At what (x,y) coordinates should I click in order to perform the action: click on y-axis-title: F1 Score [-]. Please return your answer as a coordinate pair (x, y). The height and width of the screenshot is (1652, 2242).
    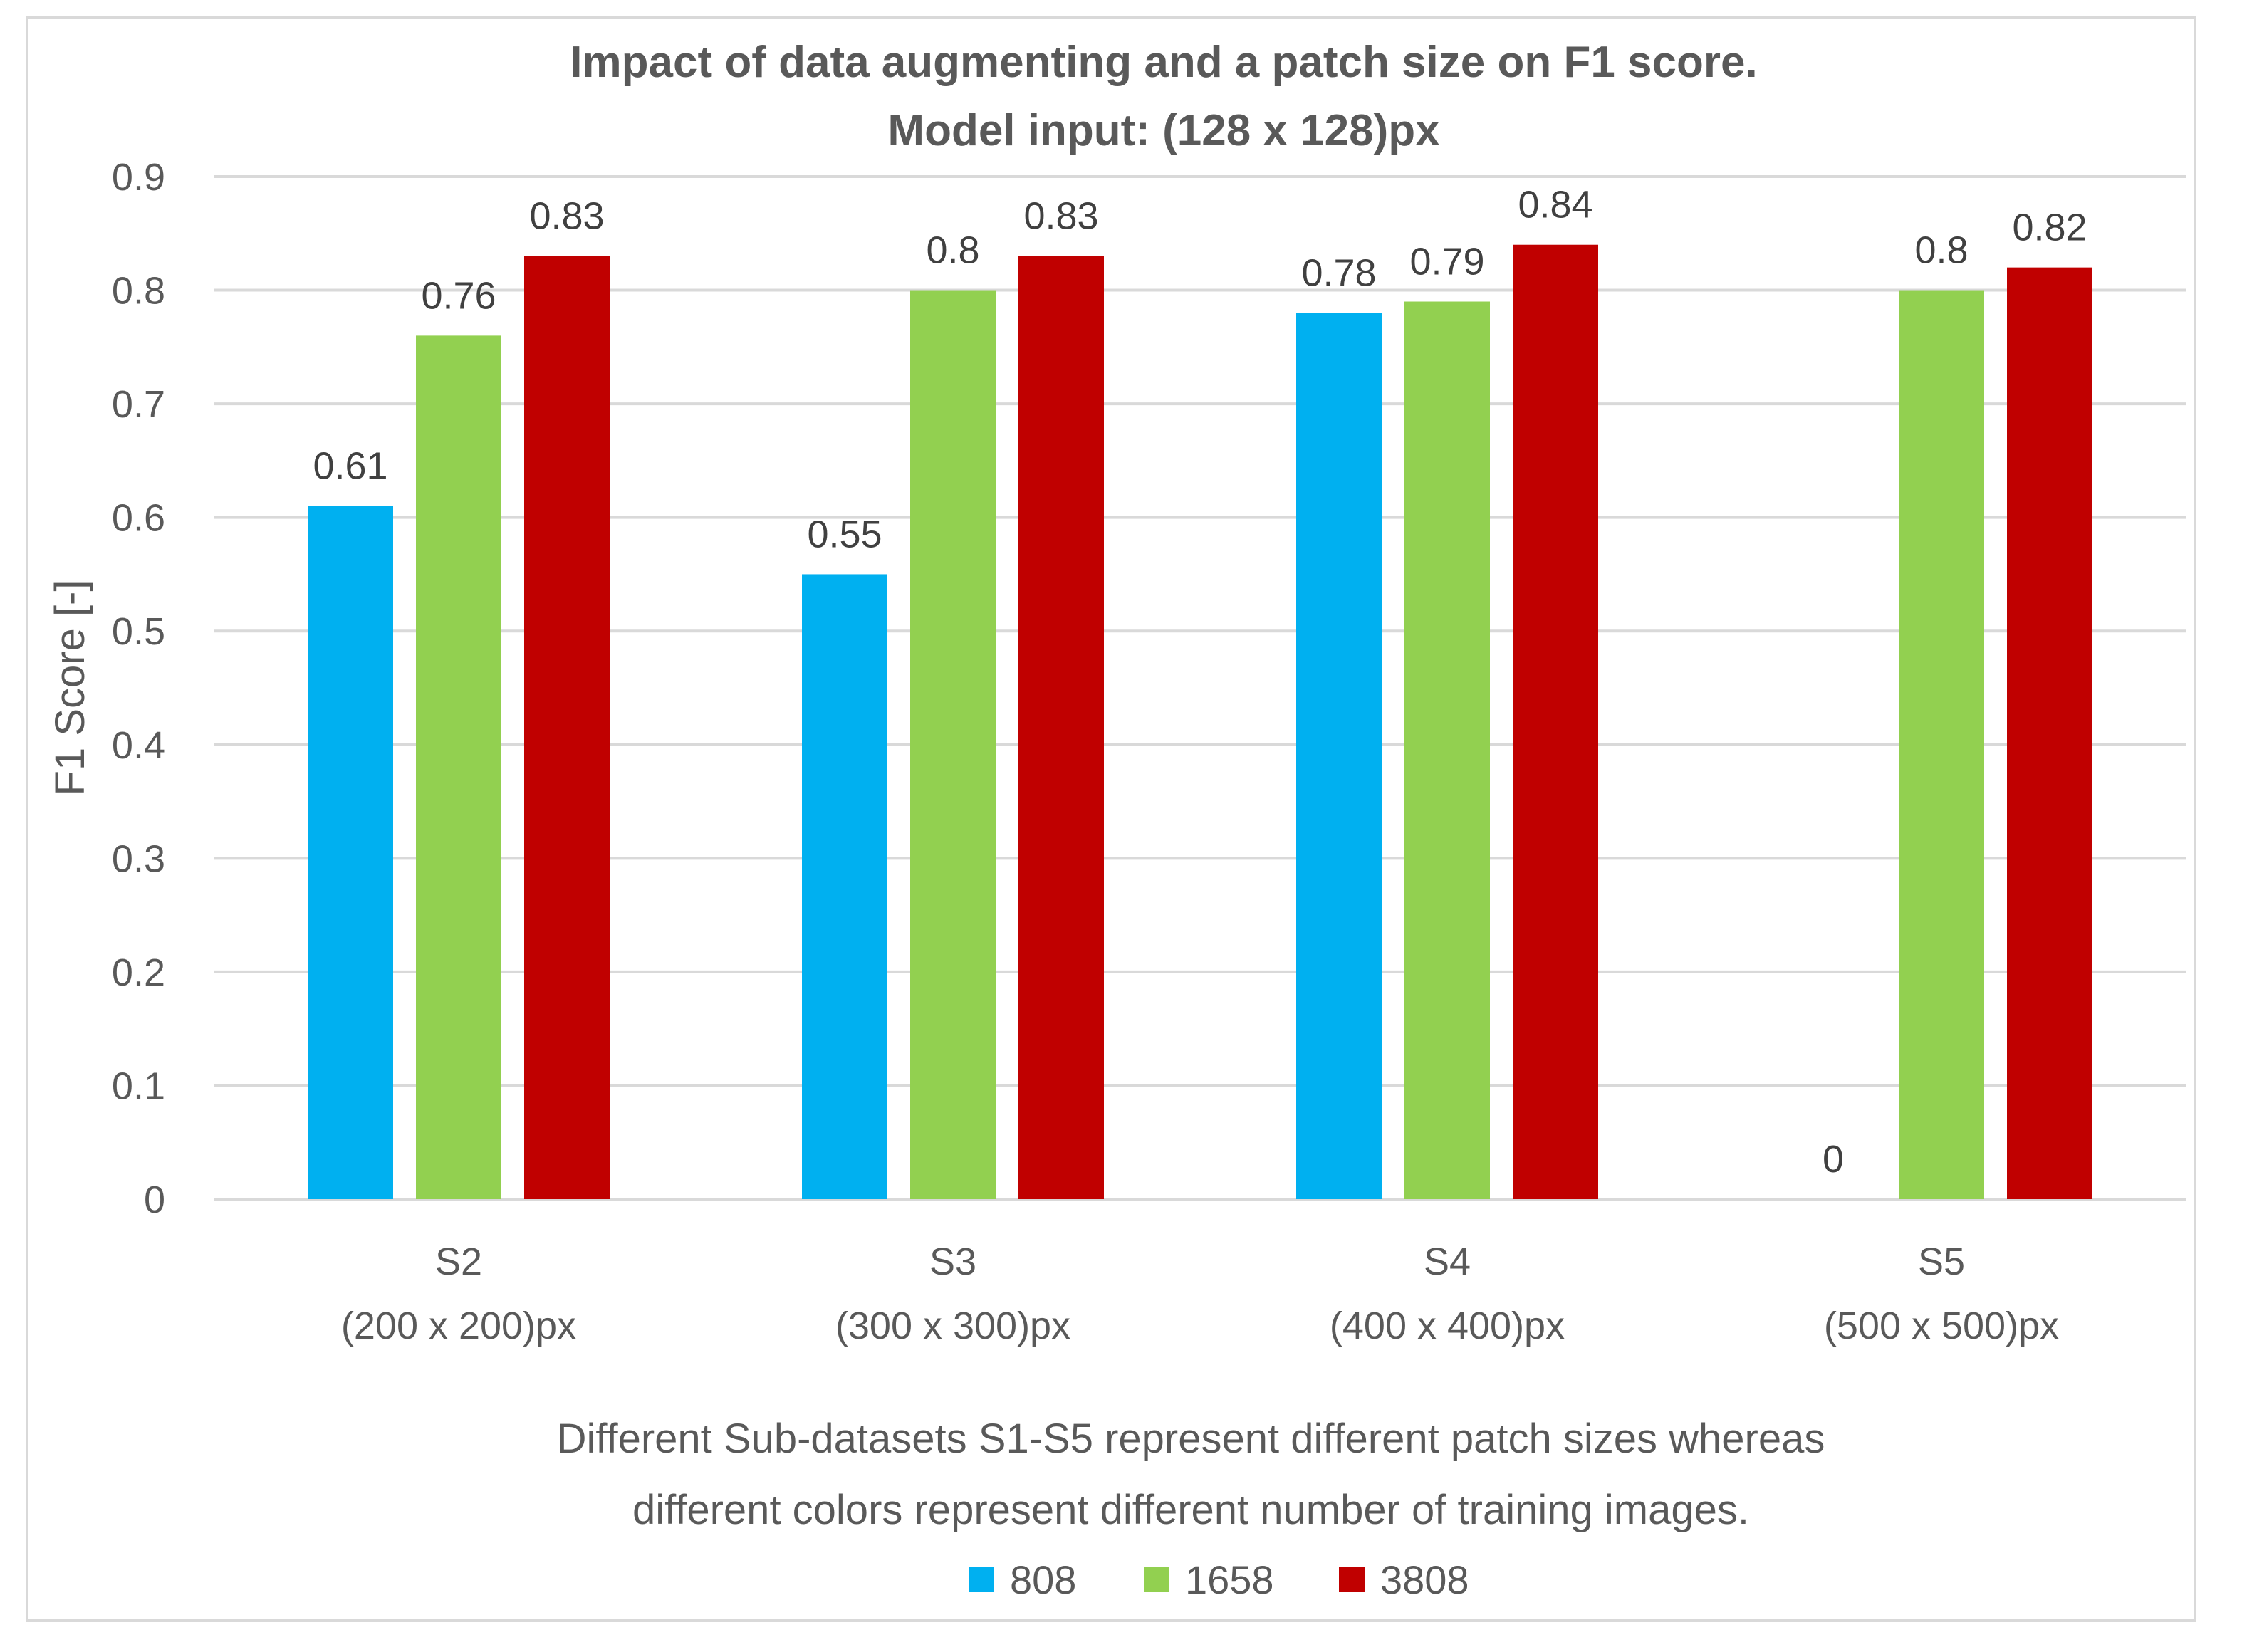
    Looking at the image, I should click on (70, 688).